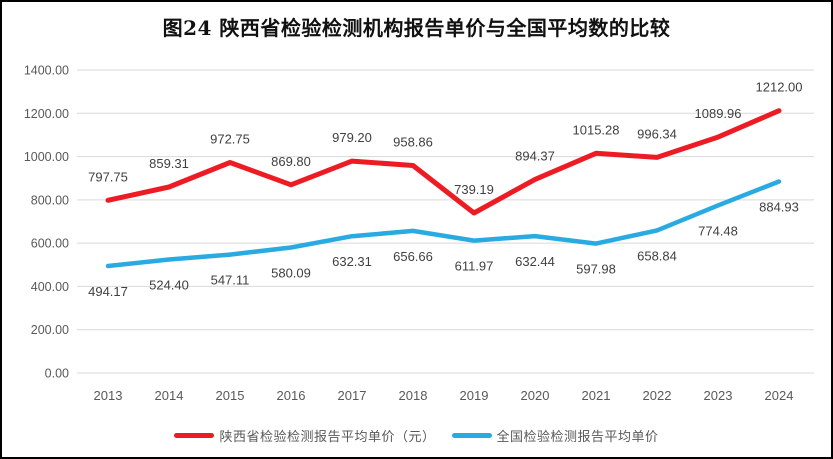 This screenshot has height=459, width=833. Describe the element at coordinates (413, 395) in the screenshot. I see `x-tick-label: 2018` at that location.